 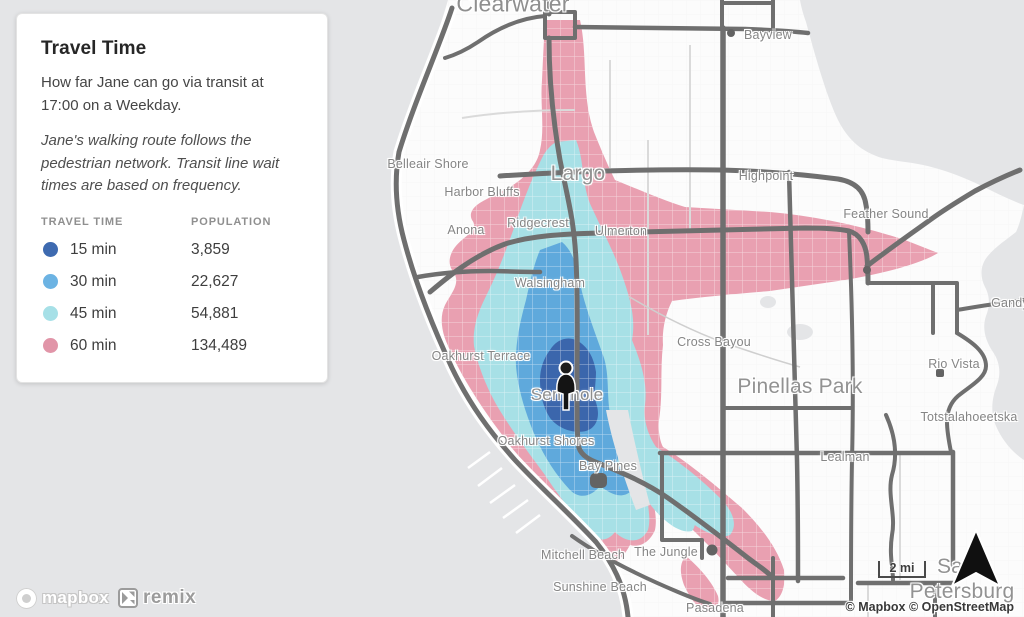 What do you see at coordinates (50, 249) in the screenshot?
I see `legend-dot-15min` at bounding box center [50, 249].